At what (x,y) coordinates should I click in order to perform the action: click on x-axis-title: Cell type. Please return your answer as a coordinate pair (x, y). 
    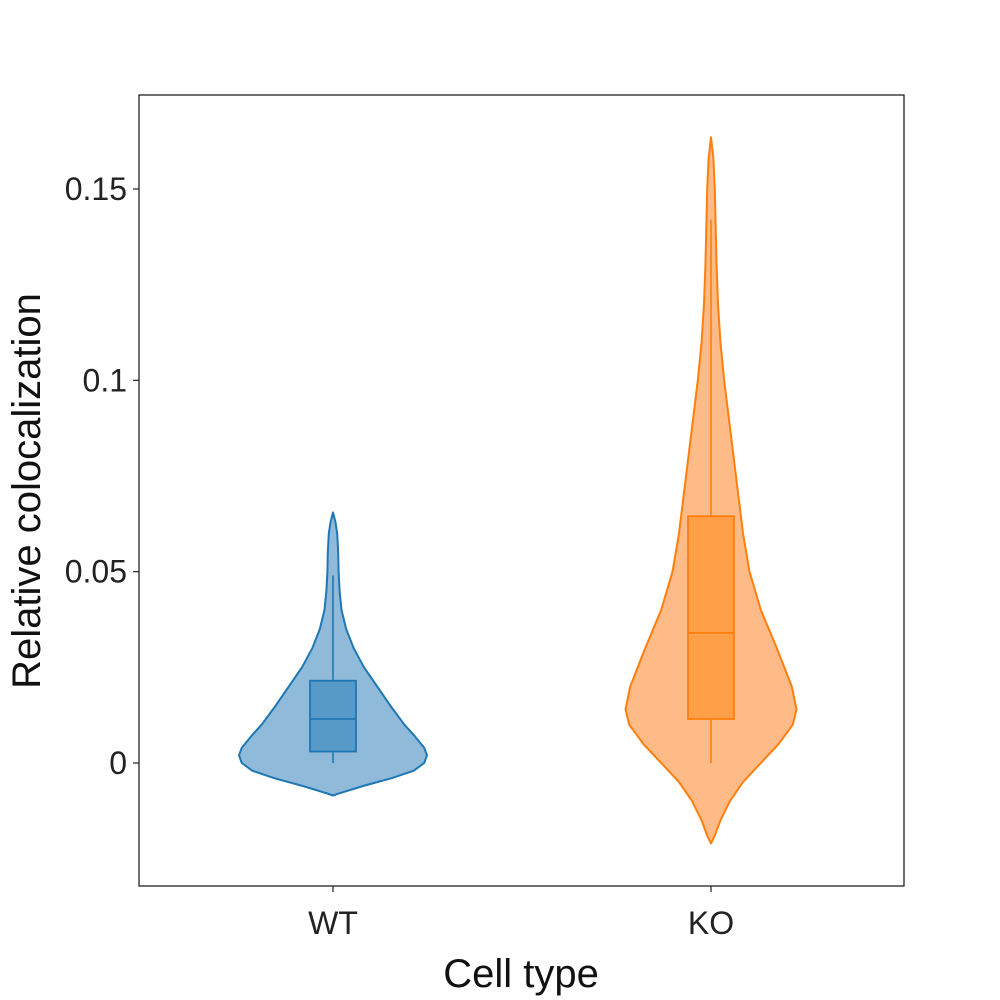
    Looking at the image, I should click on (521, 974).